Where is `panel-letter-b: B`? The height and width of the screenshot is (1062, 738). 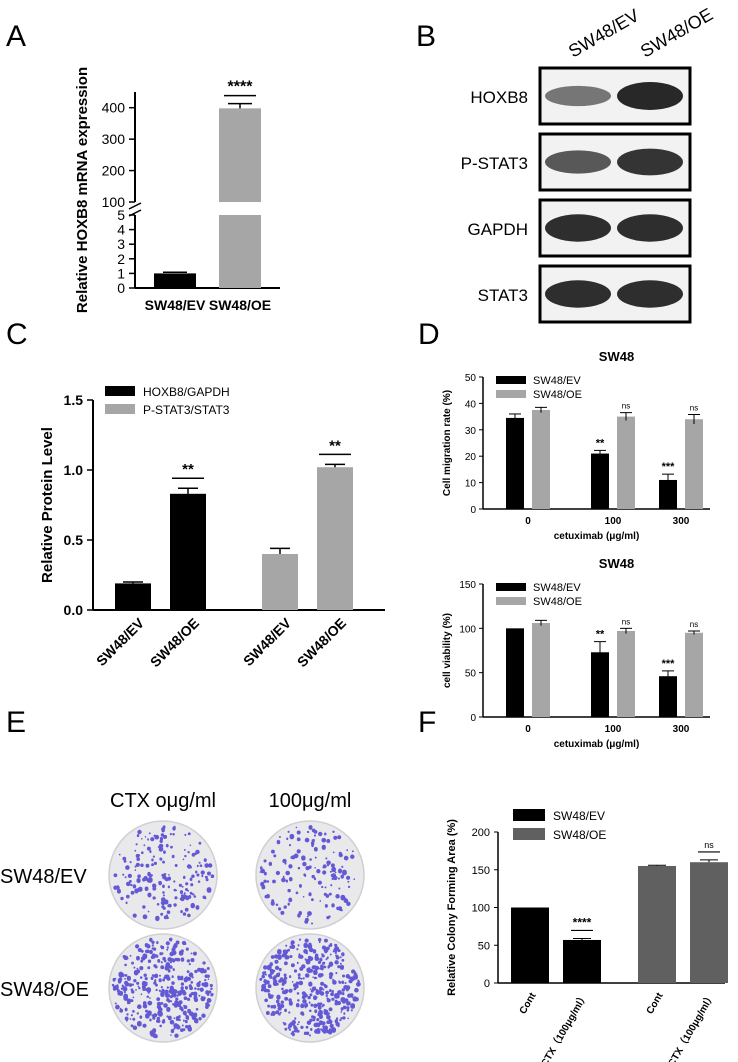 panel-letter-b: B is located at coordinates (426, 36).